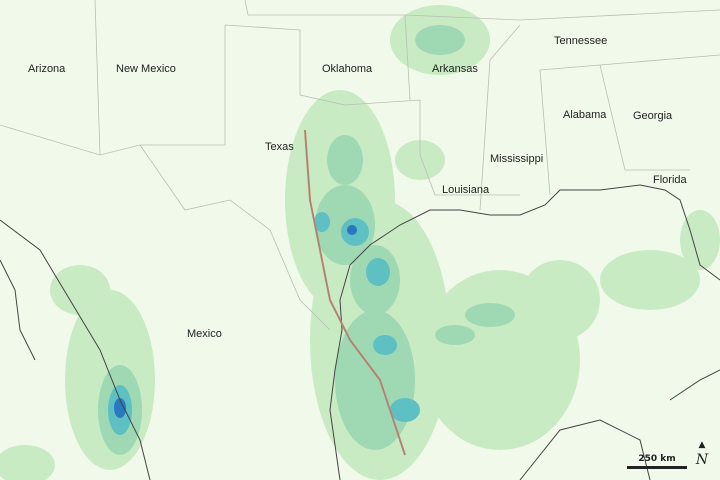 This screenshot has width=720, height=480. I want to click on label-arkansas: Arkansas, so click(455, 69).